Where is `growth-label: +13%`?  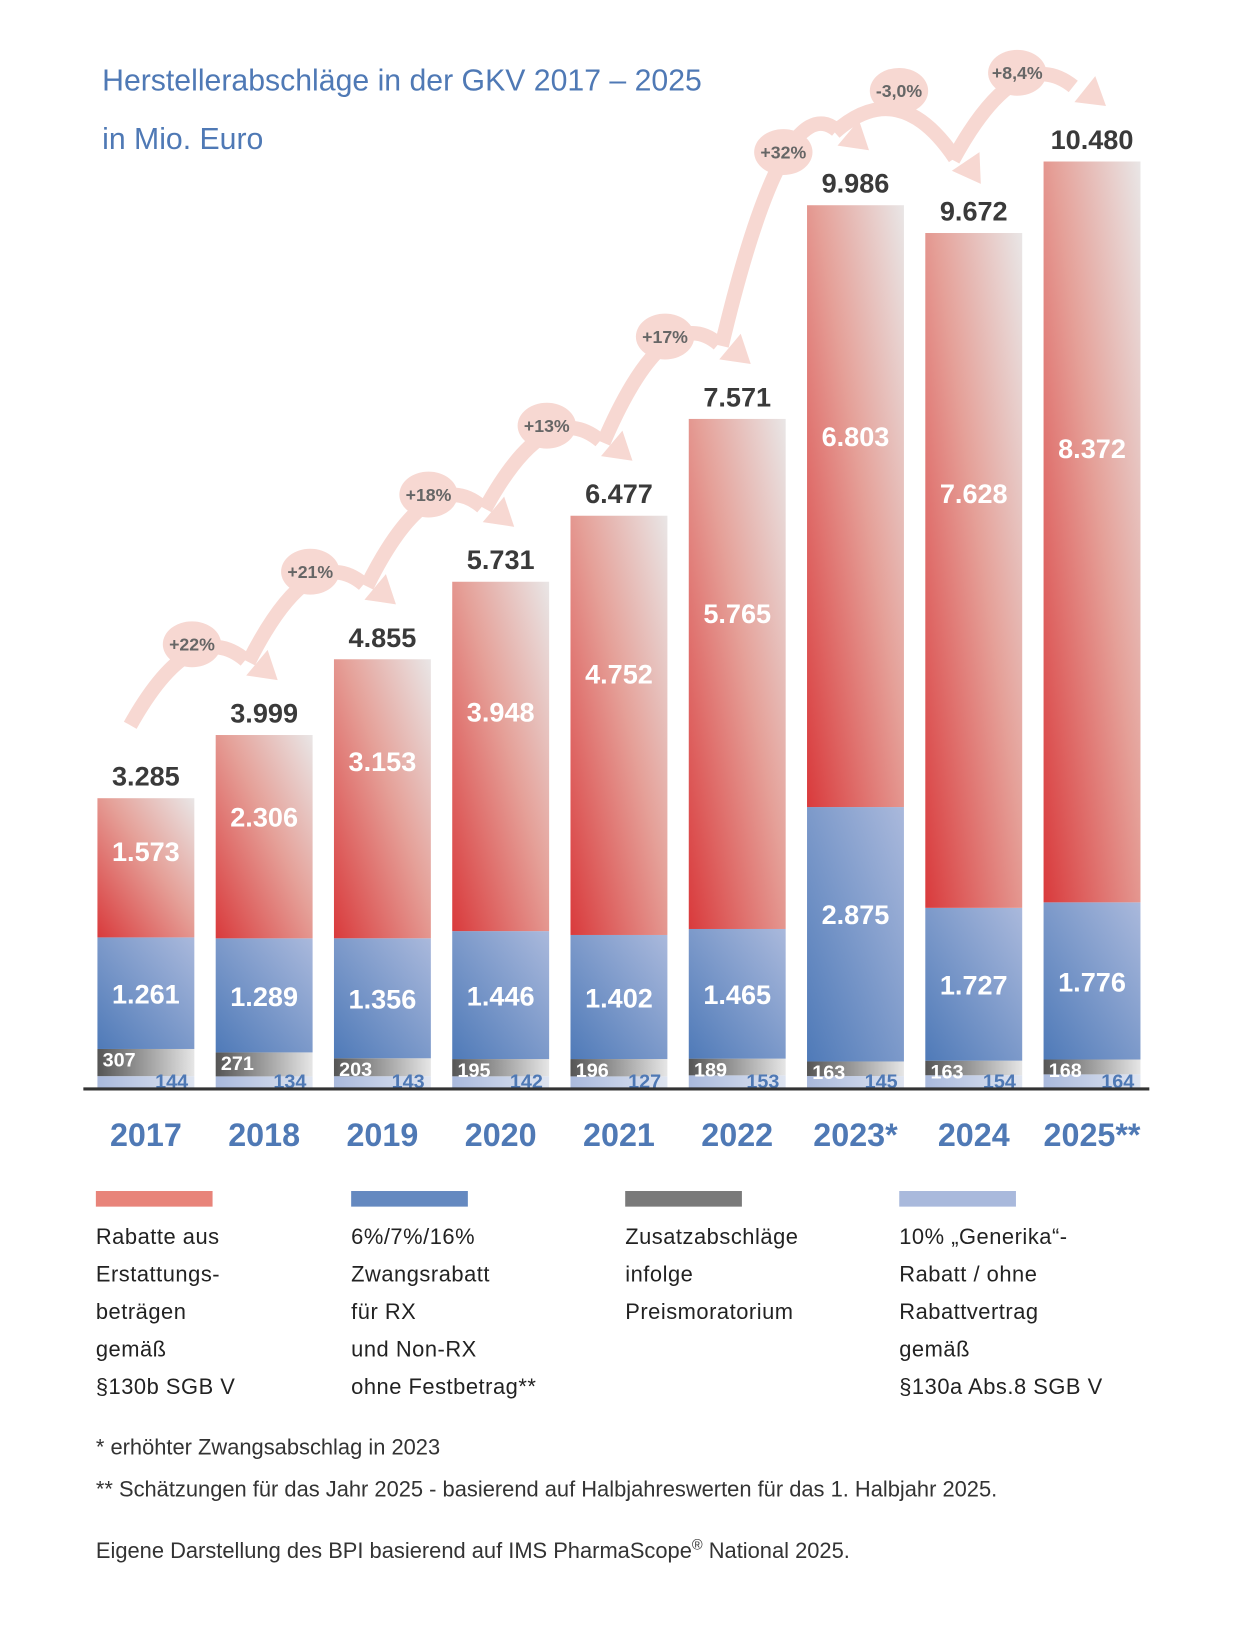 growth-label: +13% is located at coordinates (547, 426).